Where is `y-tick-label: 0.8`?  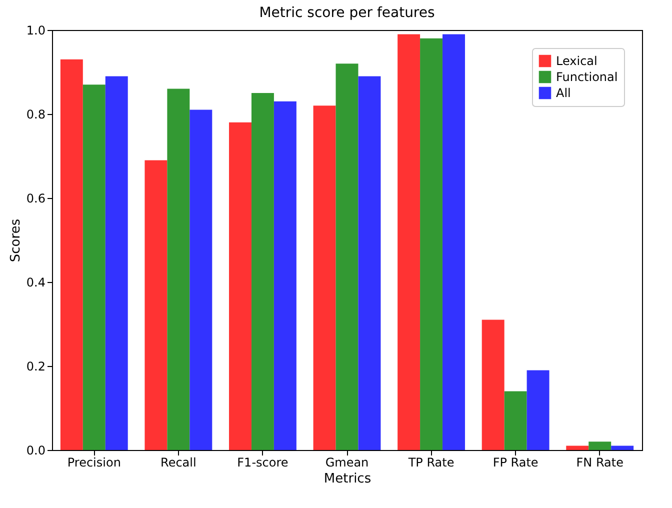 y-tick-label: 0.8 is located at coordinates (36, 115).